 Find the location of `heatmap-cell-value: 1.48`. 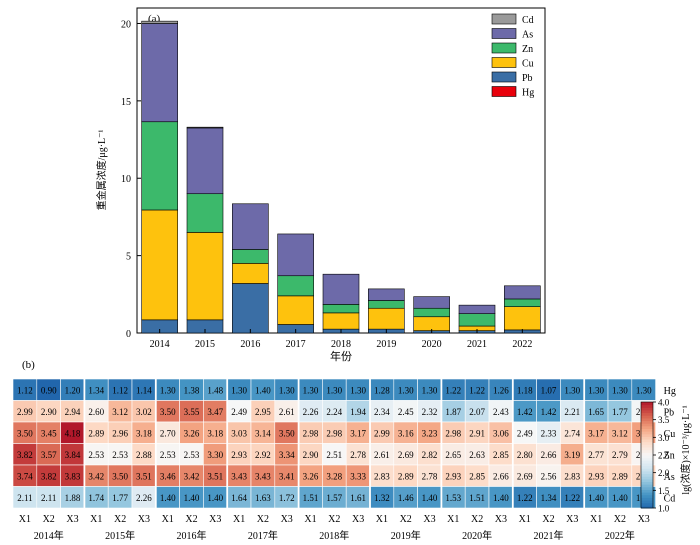

heatmap-cell-value: 1.48 is located at coordinates (215, 390).